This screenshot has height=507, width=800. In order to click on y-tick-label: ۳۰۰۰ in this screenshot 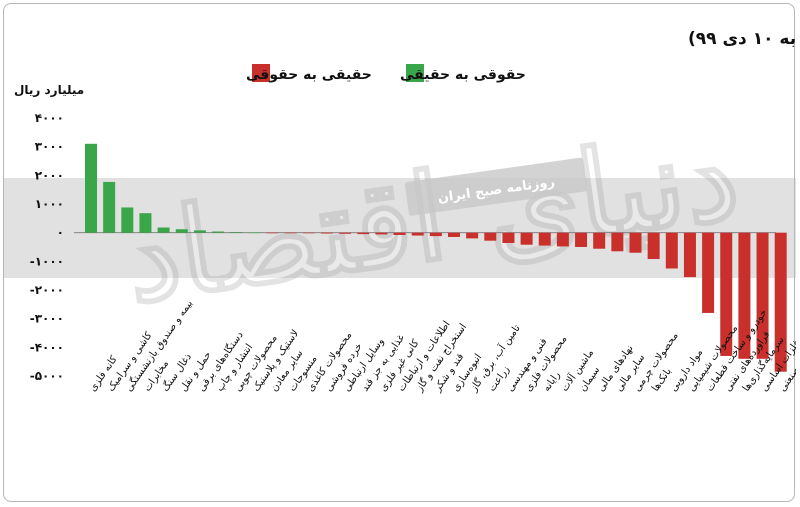, I will do `click(49, 147)`.